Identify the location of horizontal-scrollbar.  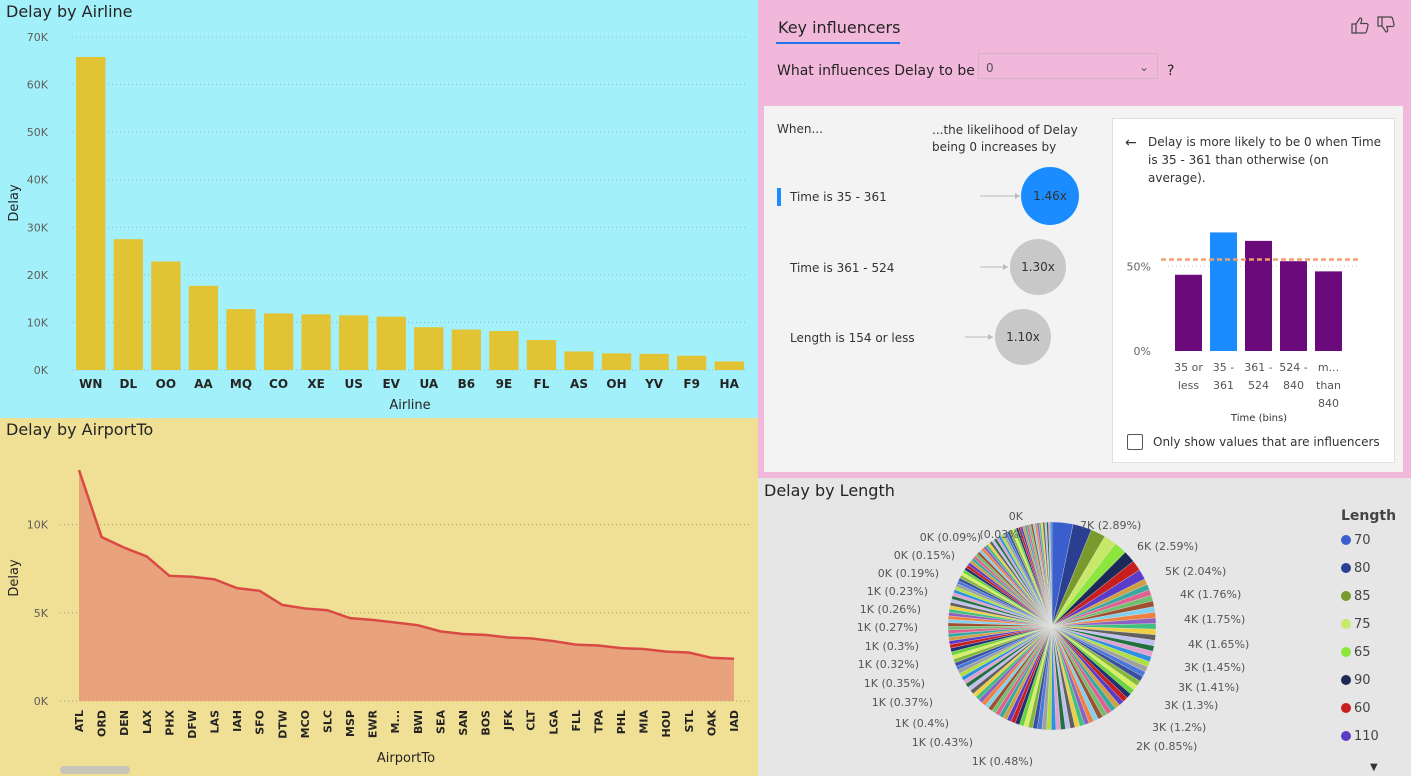
(95, 770).